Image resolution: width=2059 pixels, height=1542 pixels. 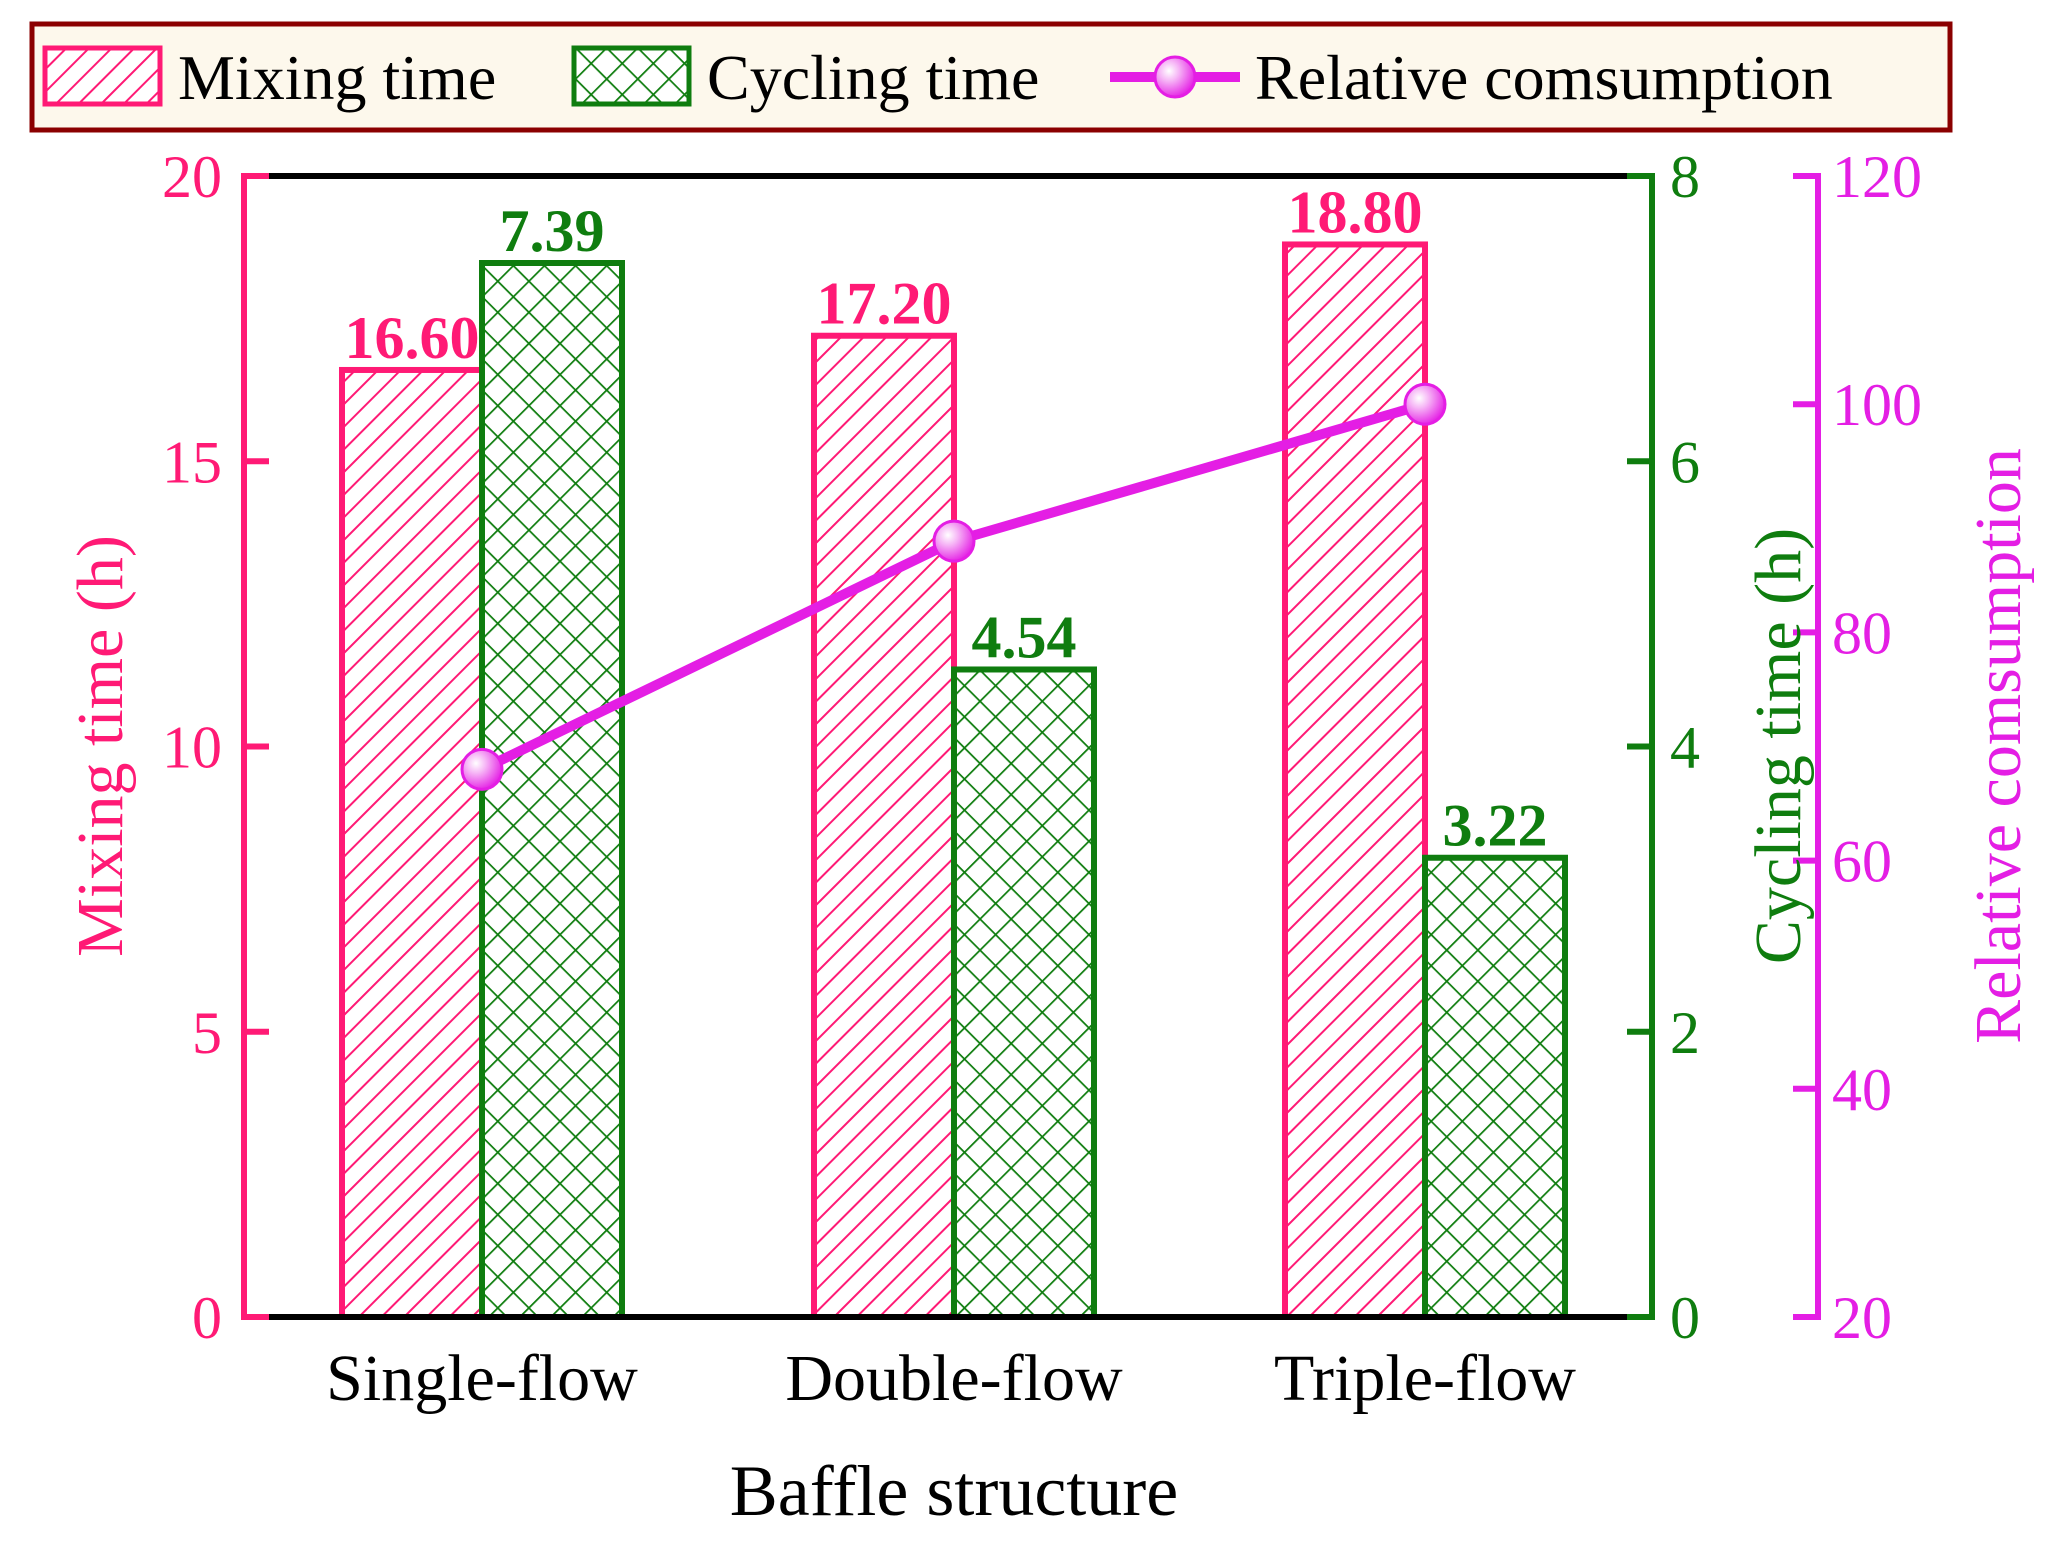 What do you see at coordinates (1862, 862) in the screenshot?
I see `right-relative-tick-label: 60` at bounding box center [1862, 862].